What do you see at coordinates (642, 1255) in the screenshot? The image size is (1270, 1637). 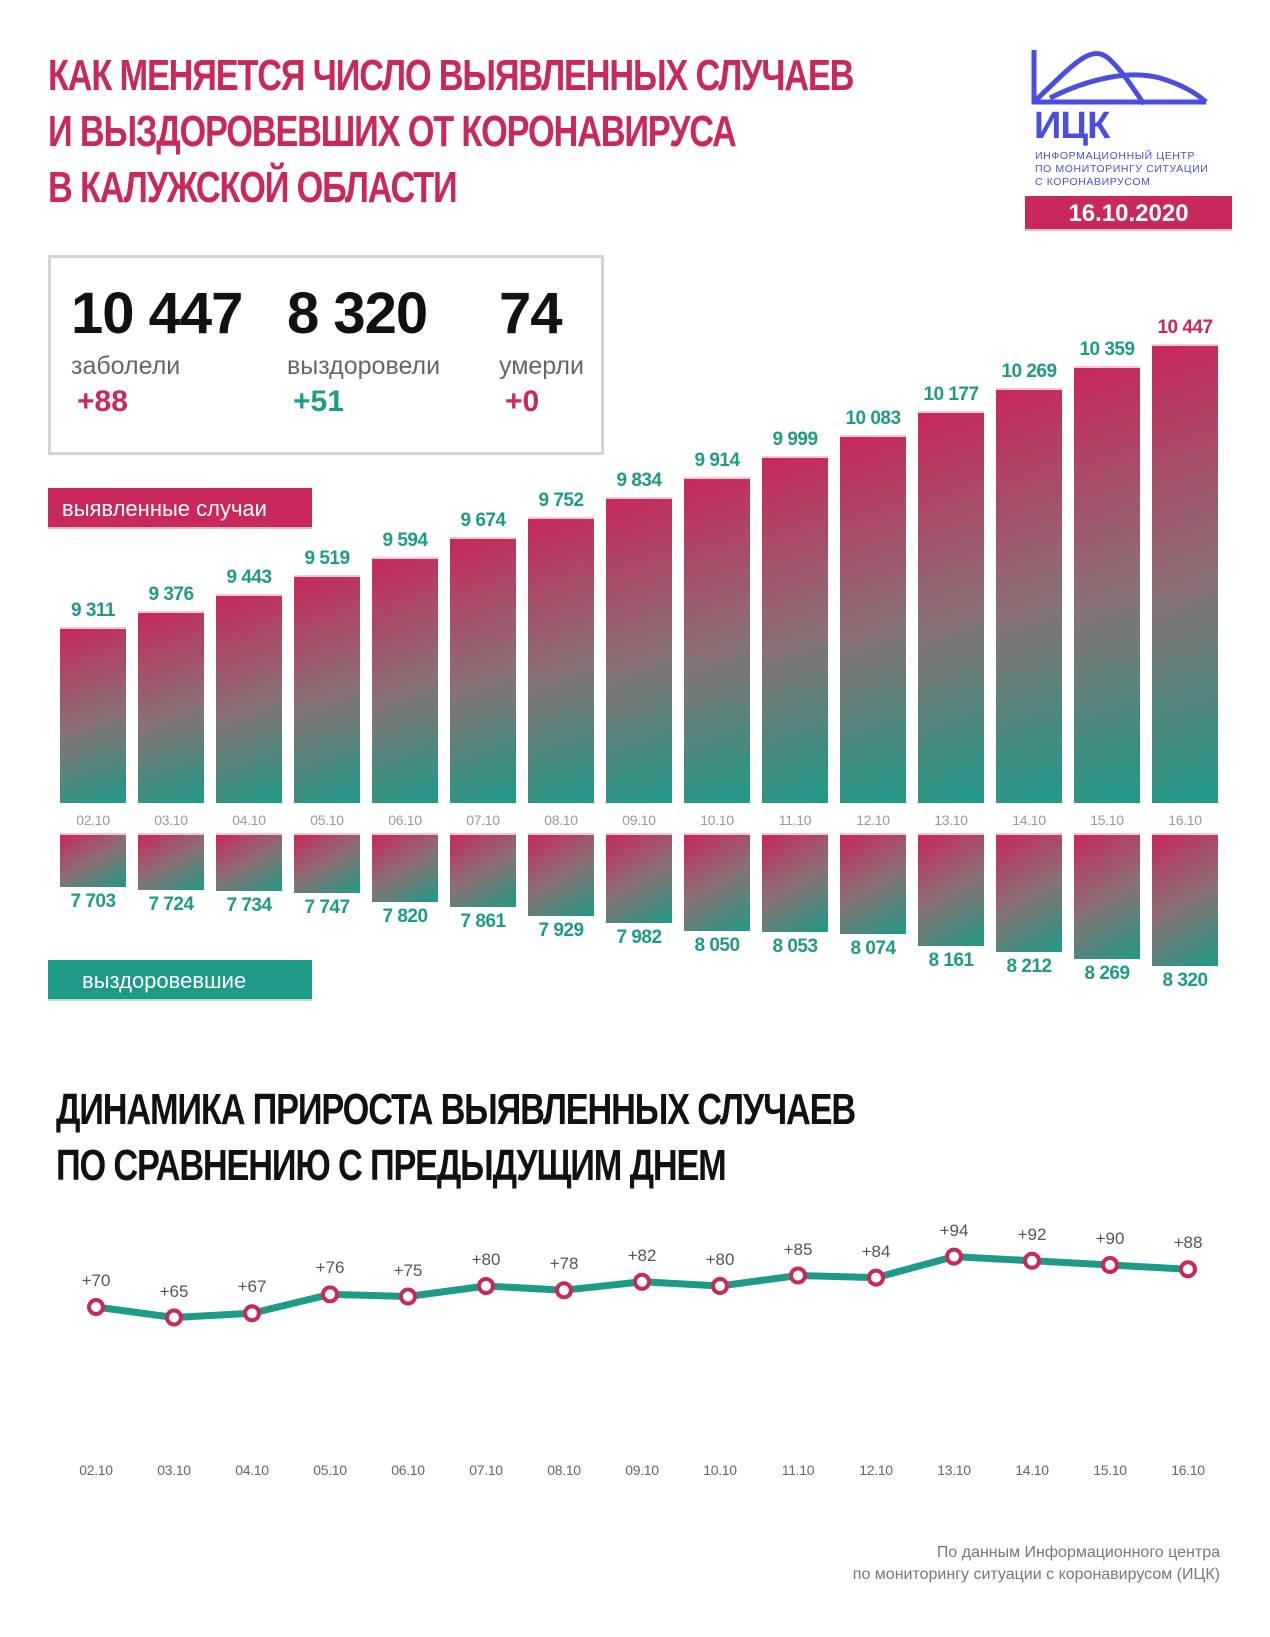 I see `data-point-label: +82` at bounding box center [642, 1255].